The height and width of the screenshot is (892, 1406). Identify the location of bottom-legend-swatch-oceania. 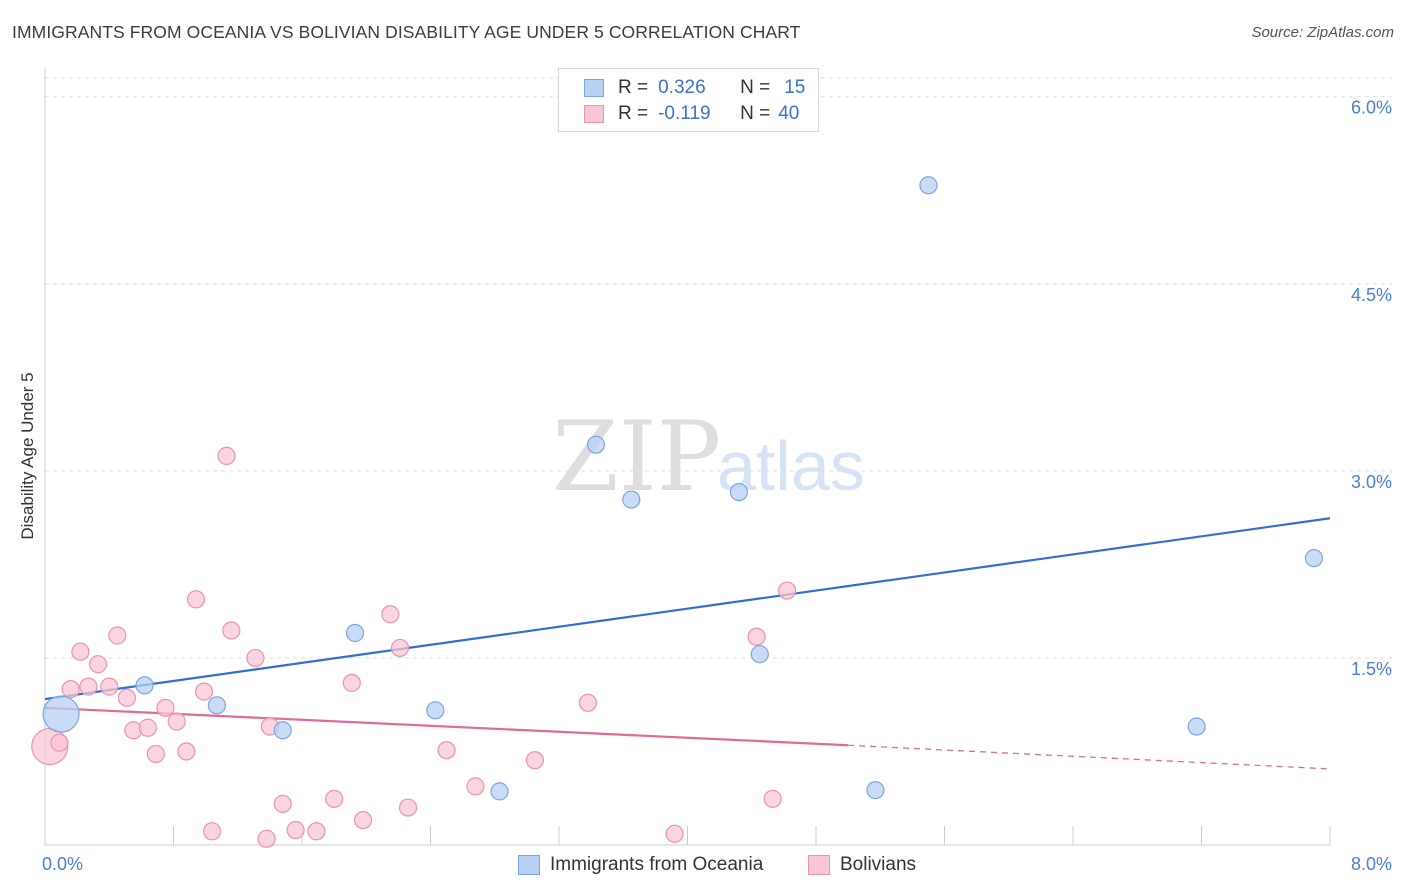
(529, 865).